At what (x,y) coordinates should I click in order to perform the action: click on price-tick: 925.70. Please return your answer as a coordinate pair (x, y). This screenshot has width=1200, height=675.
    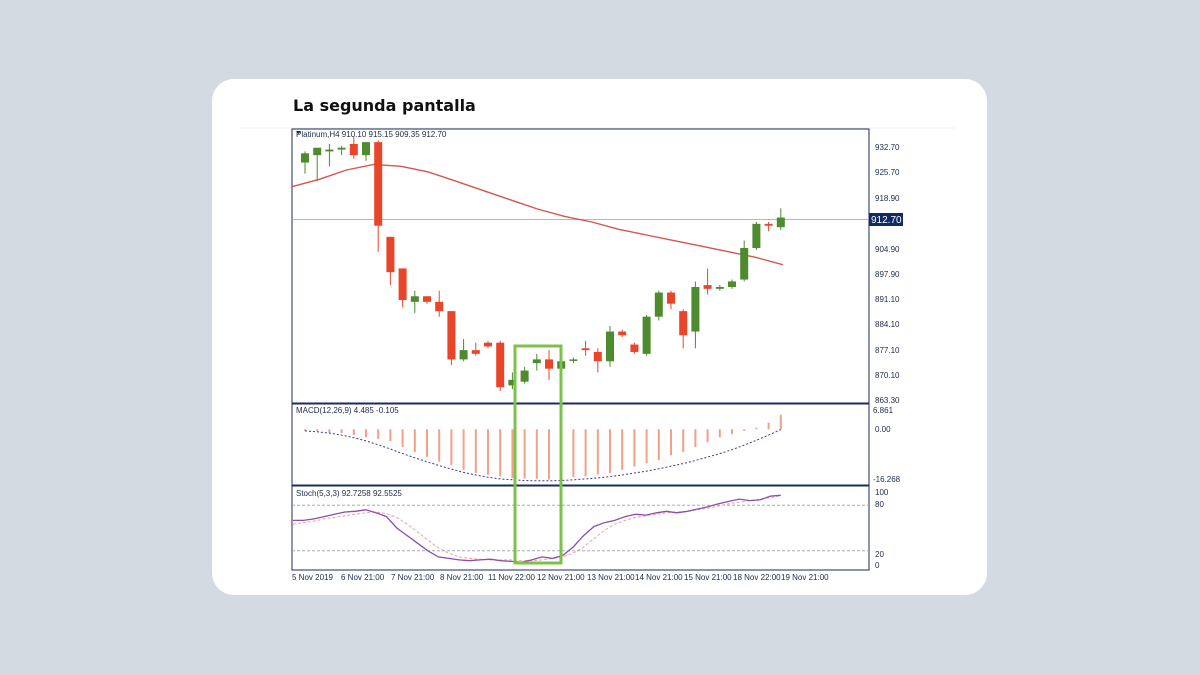
    Looking at the image, I should click on (887, 172).